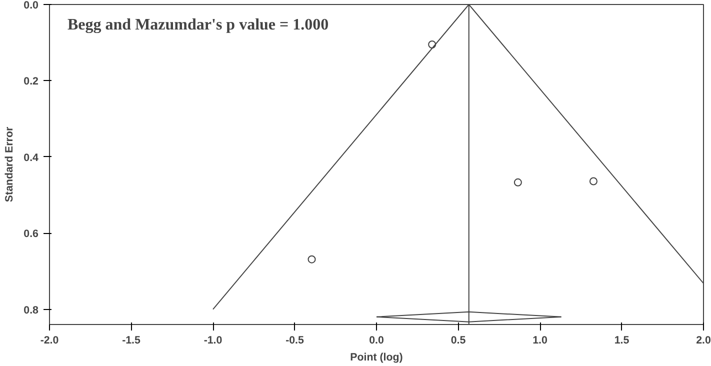 This screenshot has width=711, height=366. Describe the element at coordinates (376, 340) in the screenshot. I see `x-tick-label: 0.0` at that location.